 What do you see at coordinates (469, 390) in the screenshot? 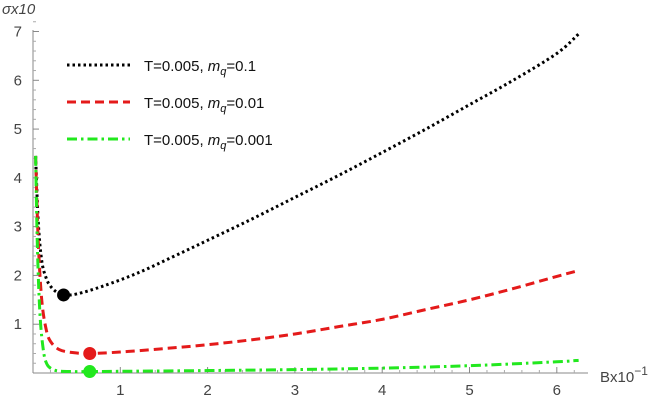
I see `x-tick-label-4: 5` at bounding box center [469, 390].